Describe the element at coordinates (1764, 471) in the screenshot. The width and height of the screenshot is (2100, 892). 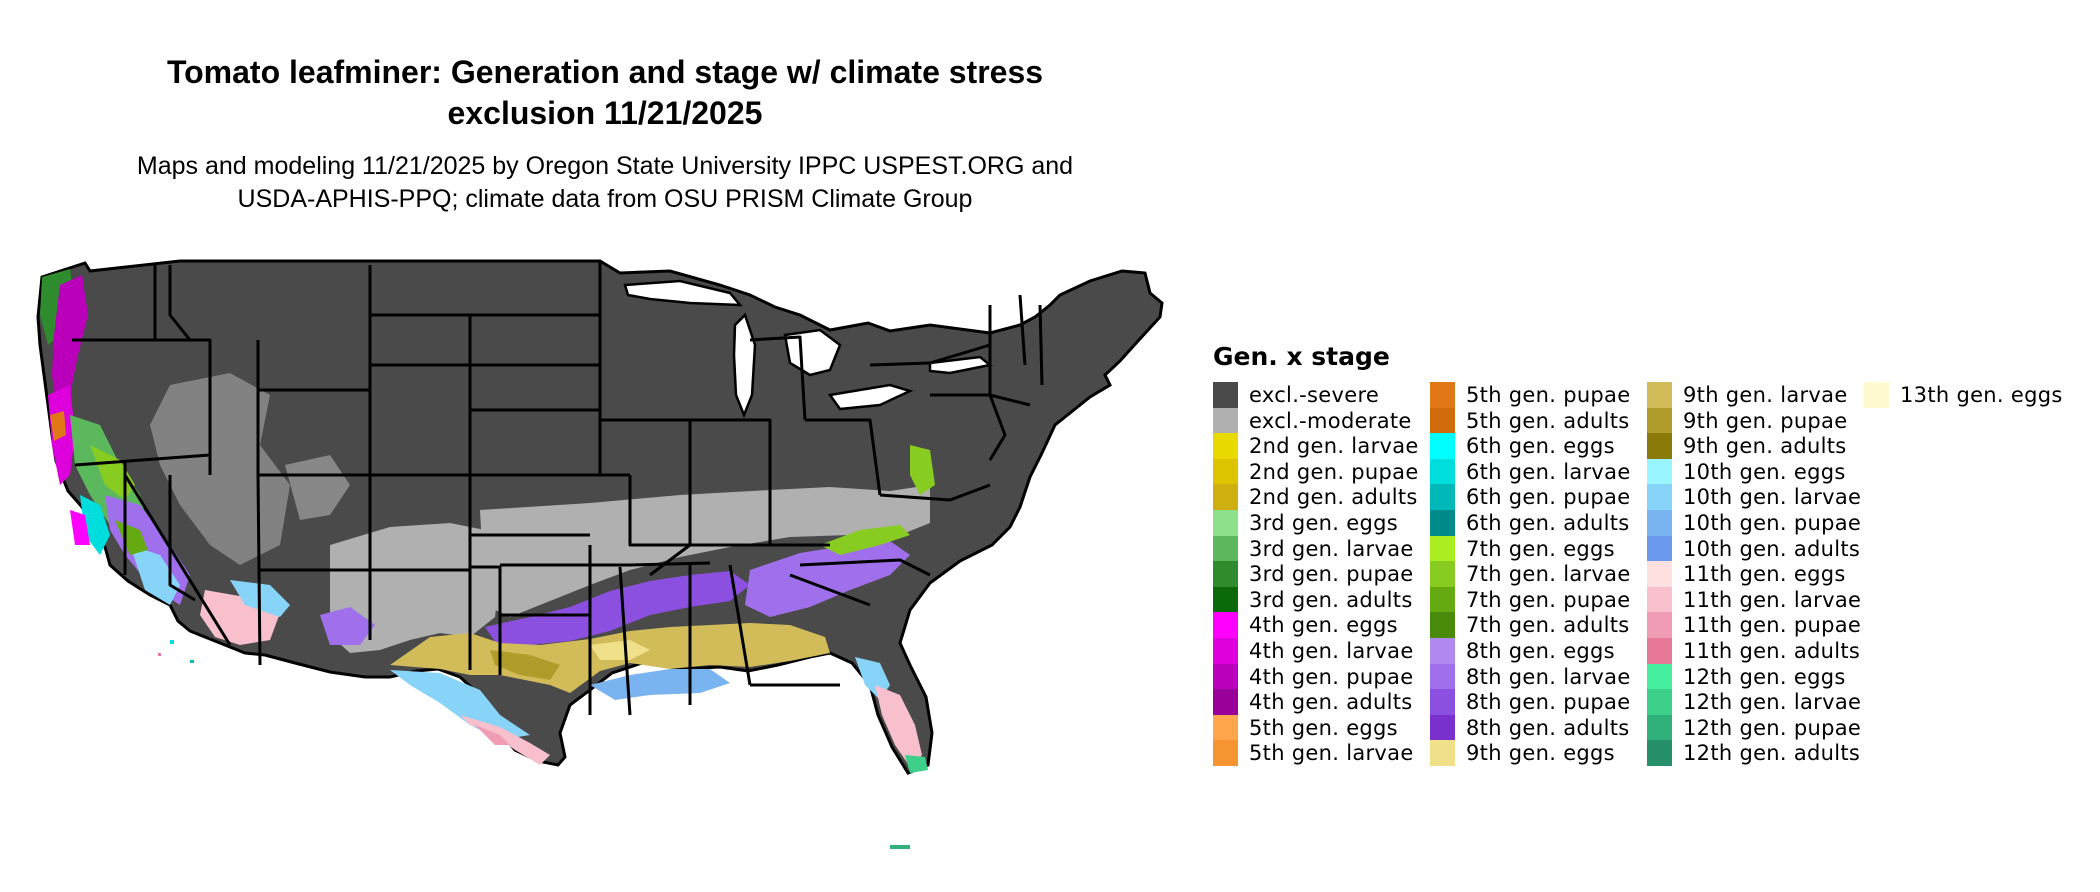
I see `legend-label: 10th gen. eggs` at that location.